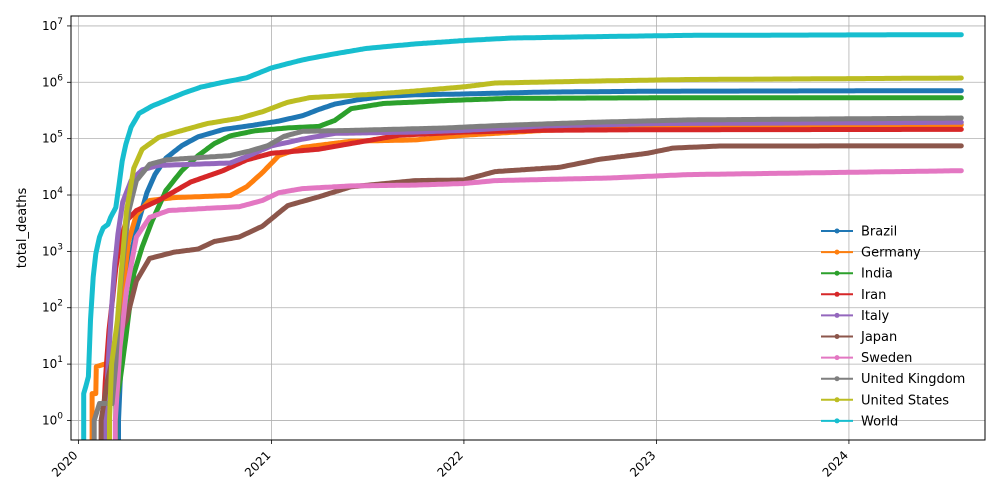  I want to click on legend-item: Italy, so click(855, 316).